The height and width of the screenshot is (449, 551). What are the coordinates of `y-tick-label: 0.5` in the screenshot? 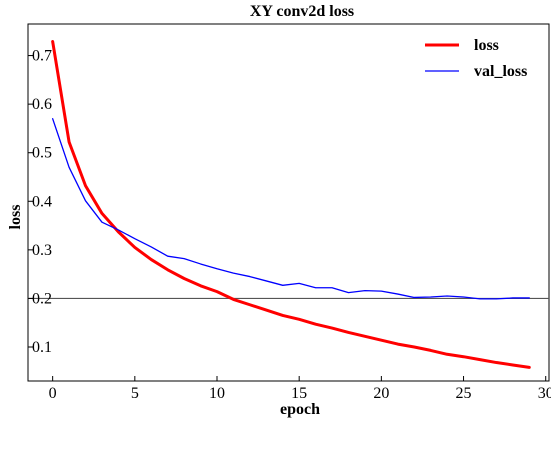 It's located at (42, 153).